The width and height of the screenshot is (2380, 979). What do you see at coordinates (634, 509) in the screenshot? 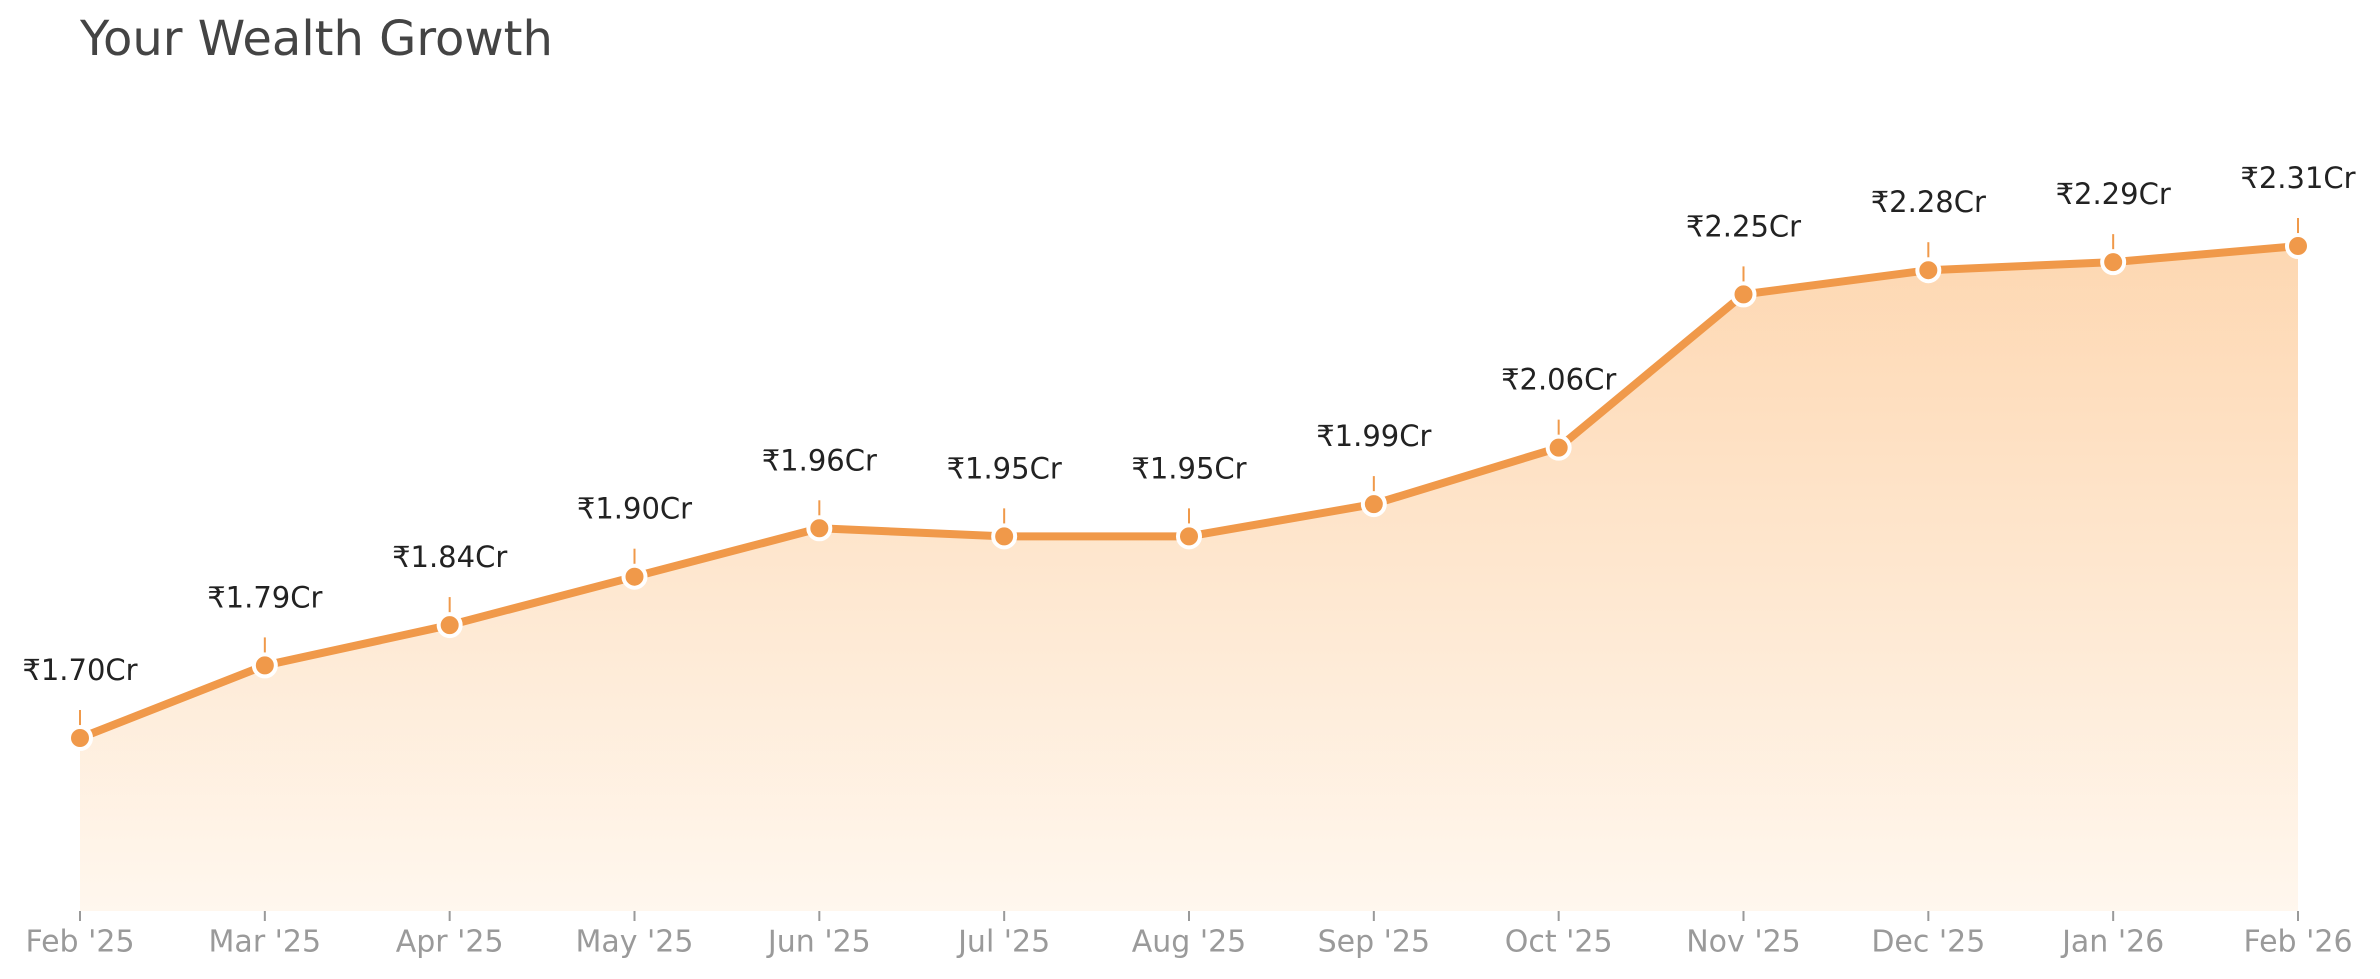
I see `value-label: ₹1.90Cr` at bounding box center [634, 509].